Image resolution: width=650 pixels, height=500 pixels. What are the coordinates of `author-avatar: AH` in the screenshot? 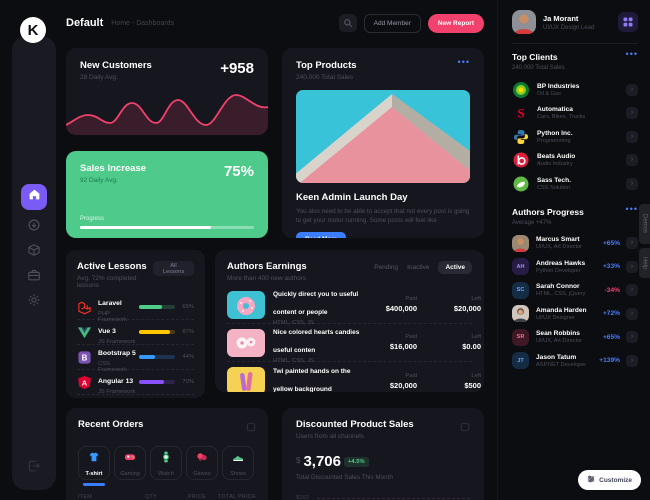 It's located at (520, 267).